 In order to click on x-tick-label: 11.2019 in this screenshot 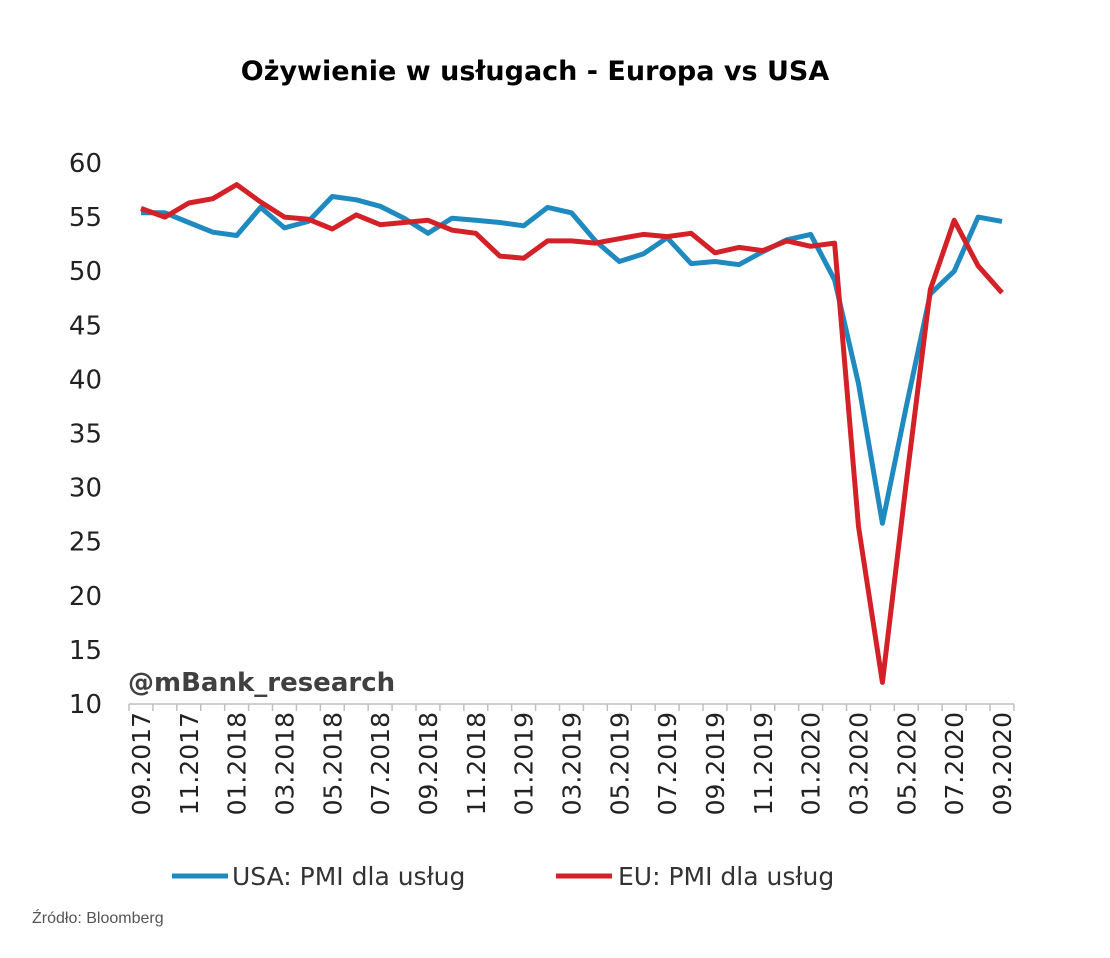, I will do `click(763, 763)`.